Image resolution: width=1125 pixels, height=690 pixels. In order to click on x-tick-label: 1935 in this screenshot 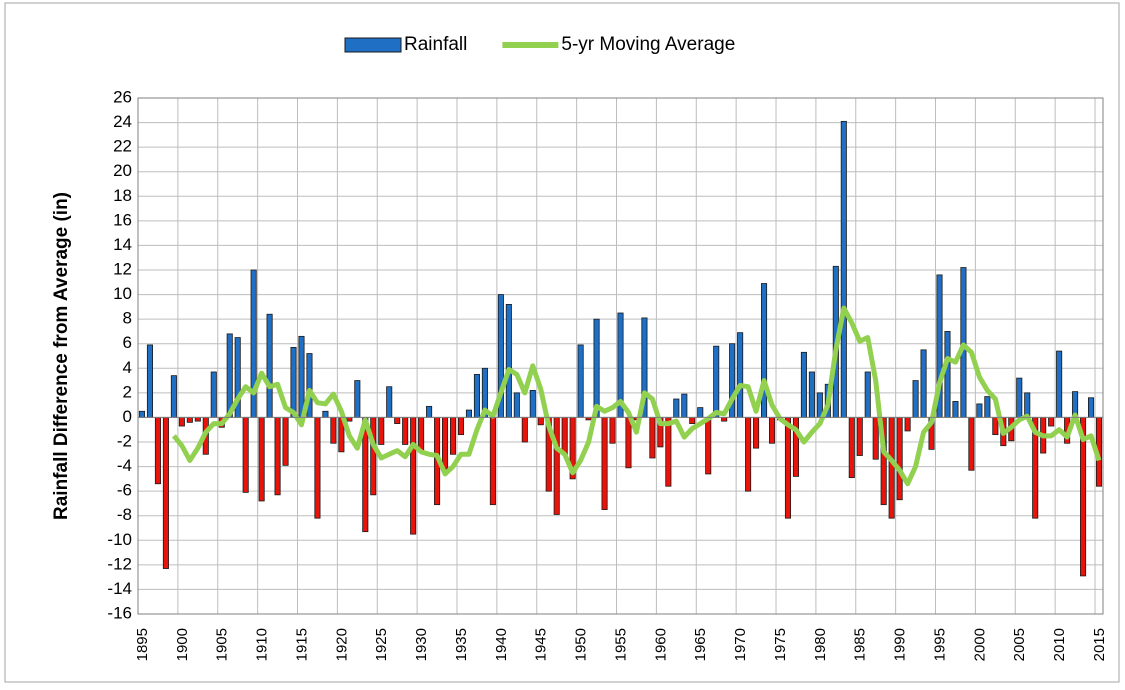, I will do `click(461, 644)`.